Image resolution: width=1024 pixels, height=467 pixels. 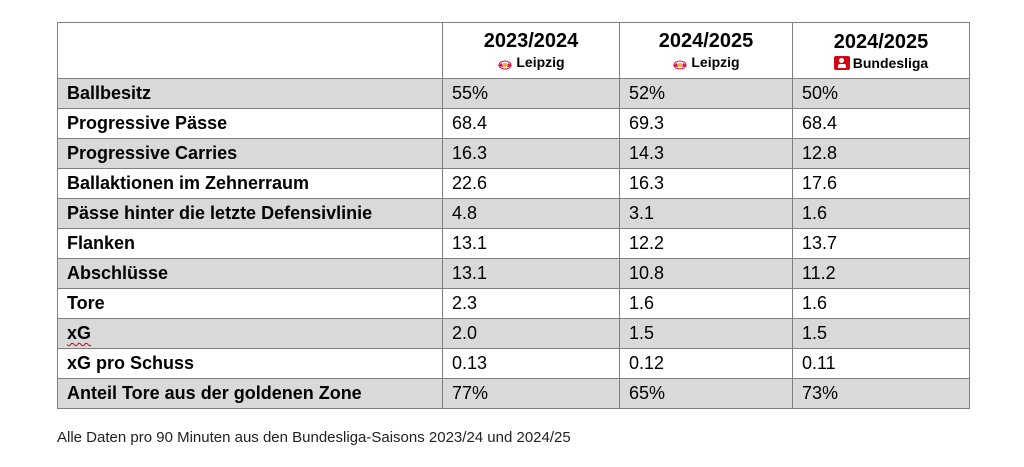 What do you see at coordinates (706, 363) in the screenshot?
I see `value-cell: 0.12` at bounding box center [706, 363].